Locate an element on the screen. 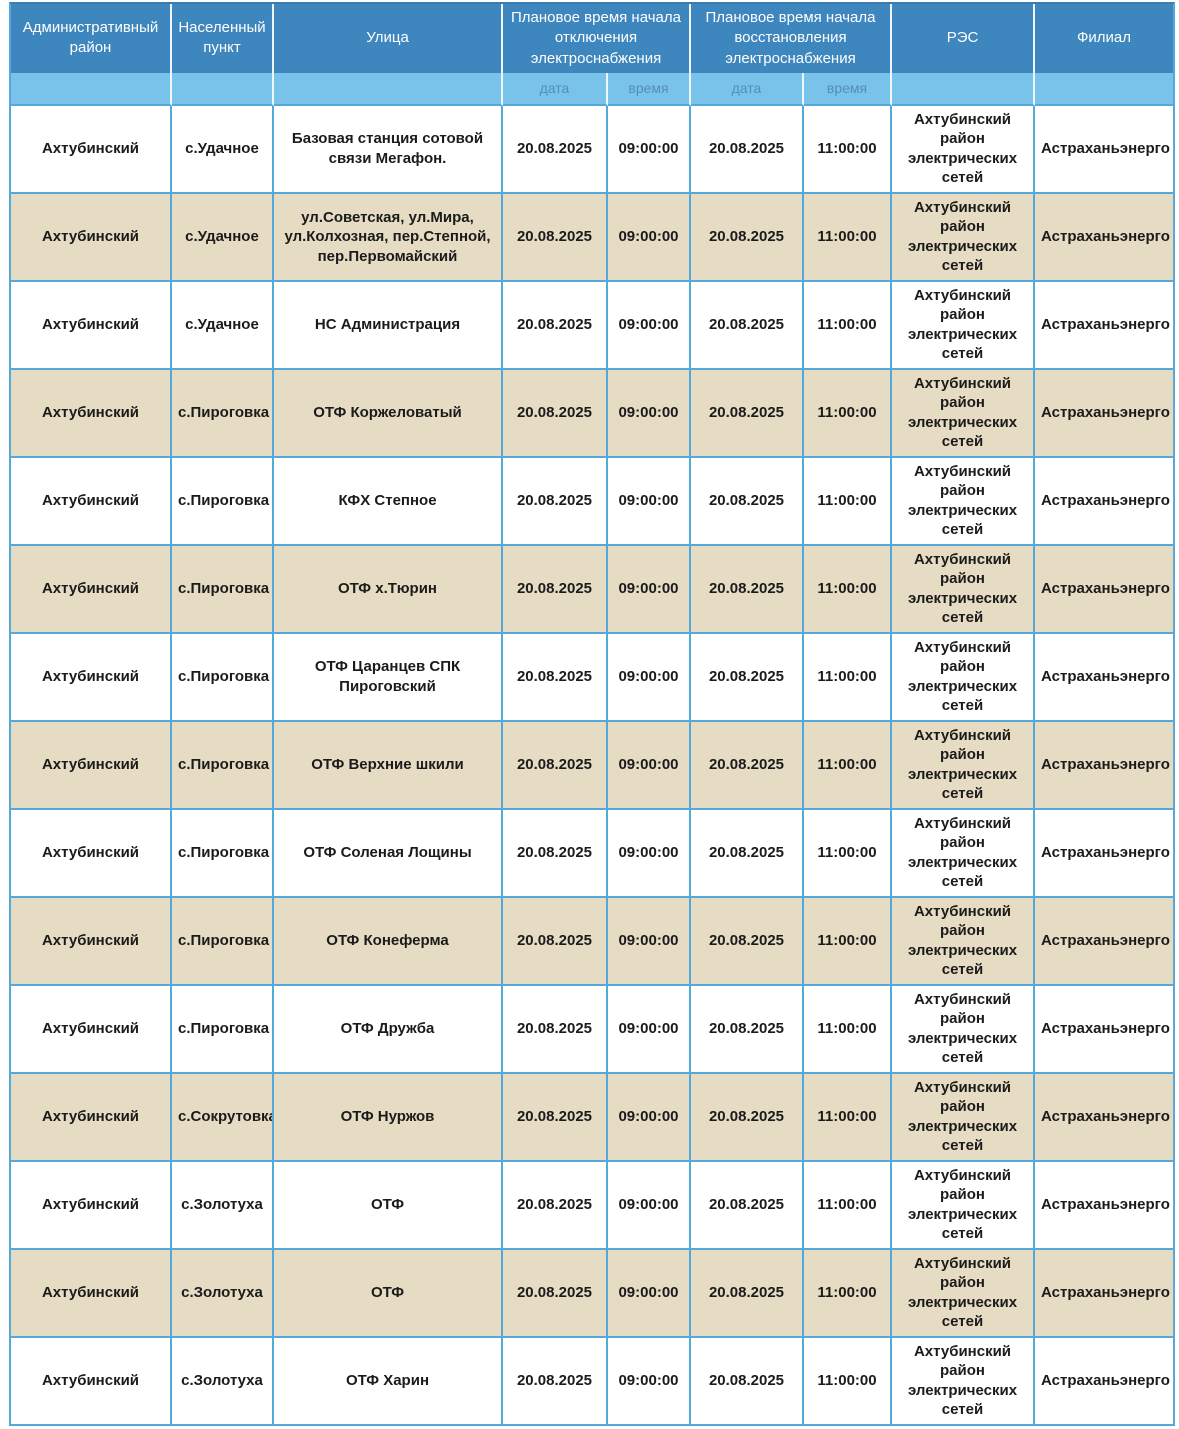  col-header-res: РЭС is located at coordinates (963, 38).